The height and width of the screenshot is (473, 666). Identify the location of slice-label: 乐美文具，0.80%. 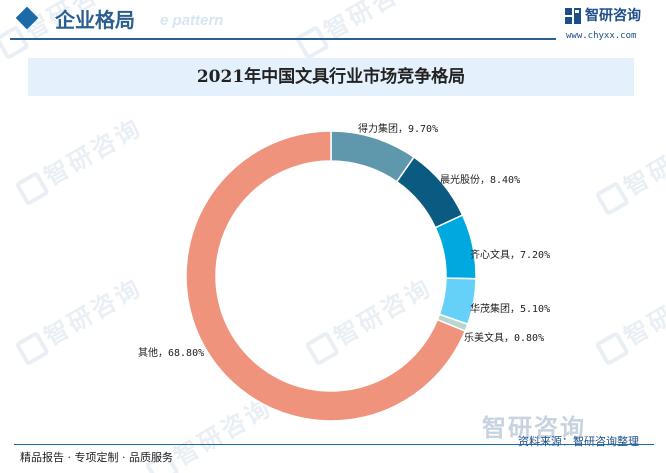
(504, 337).